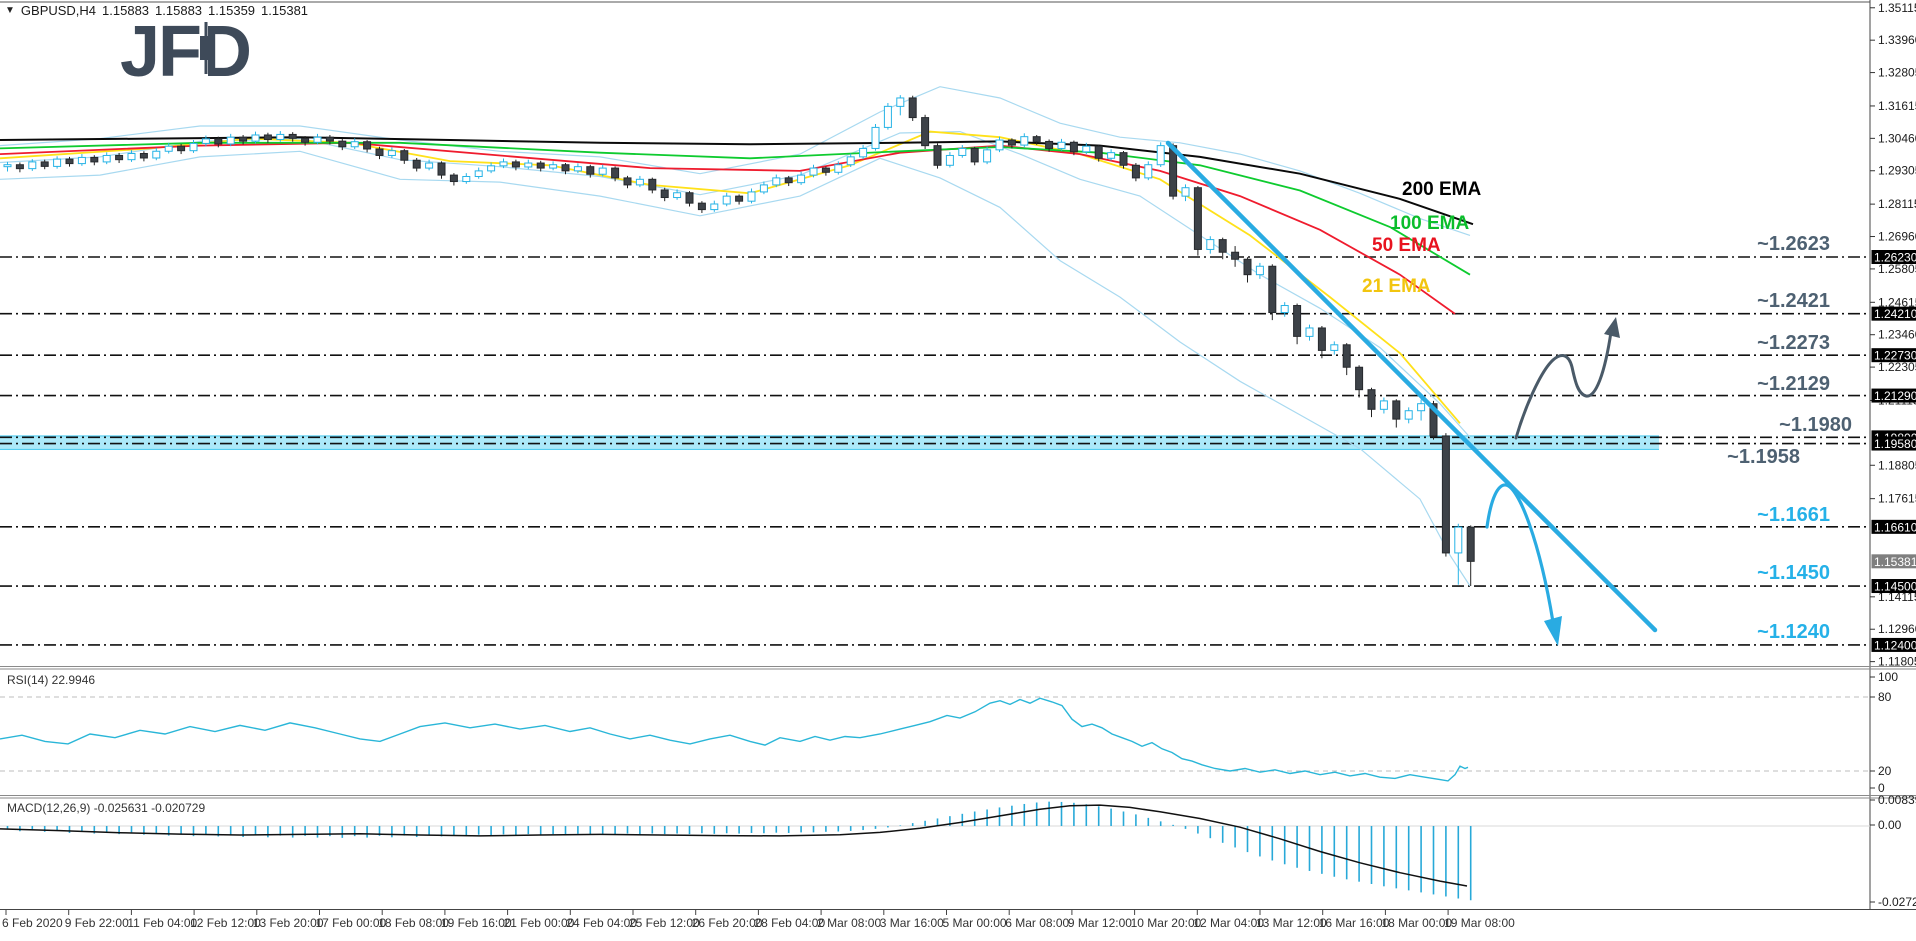 The image size is (1916, 941). What do you see at coordinates (1520, 553) in the screenshot?
I see `bearish-projection-arrow` at bounding box center [1520, 553].